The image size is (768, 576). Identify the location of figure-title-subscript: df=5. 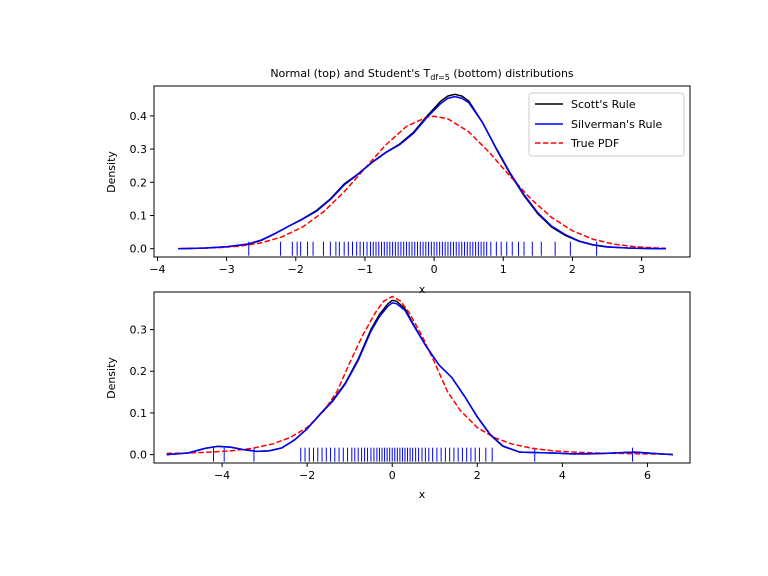
(440, 77).